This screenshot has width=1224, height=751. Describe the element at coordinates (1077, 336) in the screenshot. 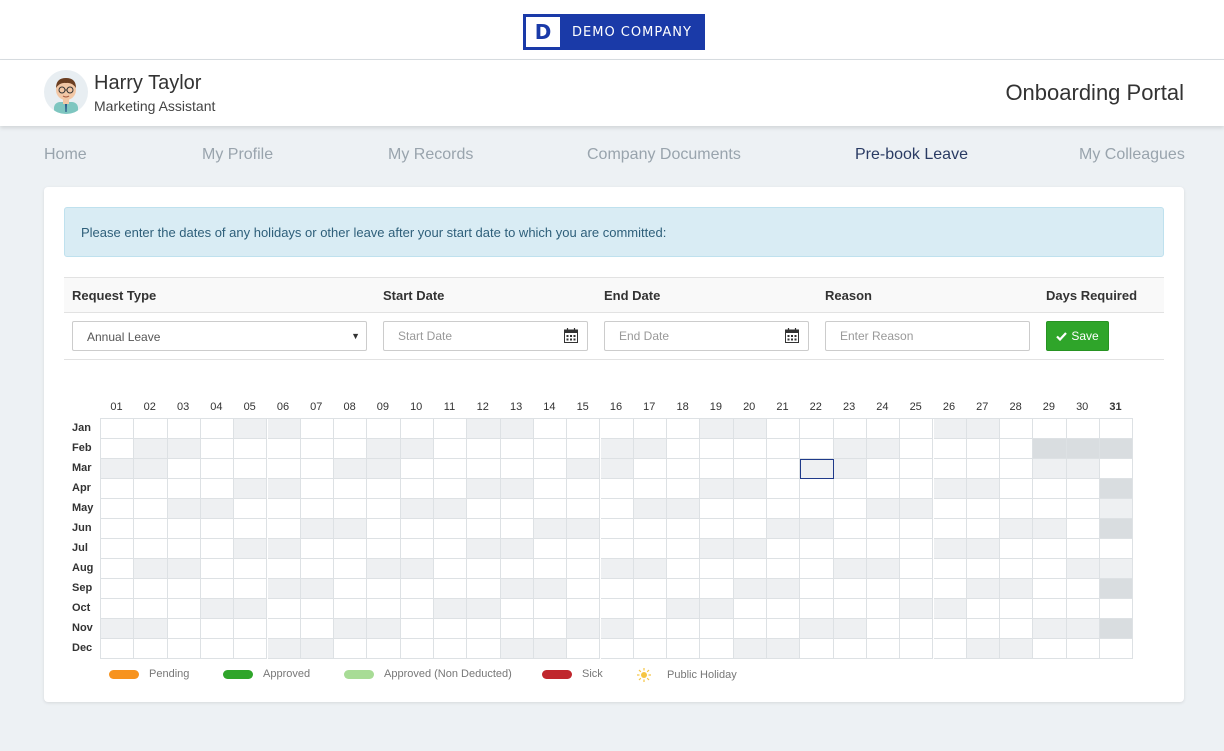

I see `save-button: Save` at that location.